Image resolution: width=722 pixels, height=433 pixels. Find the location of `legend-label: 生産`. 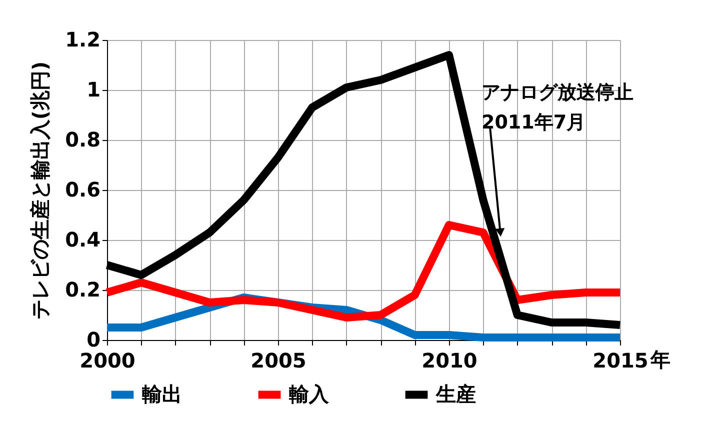

legend-label: 生産 is located at coordinates (455, 394).